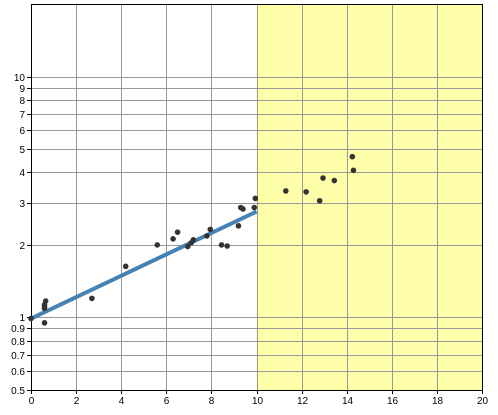 This screenshot has width=498, height=415. What do you see at coordinates (20, 78) in the screenshot?
I see `y-tick-label: 10` at bounding box center [20, 78].